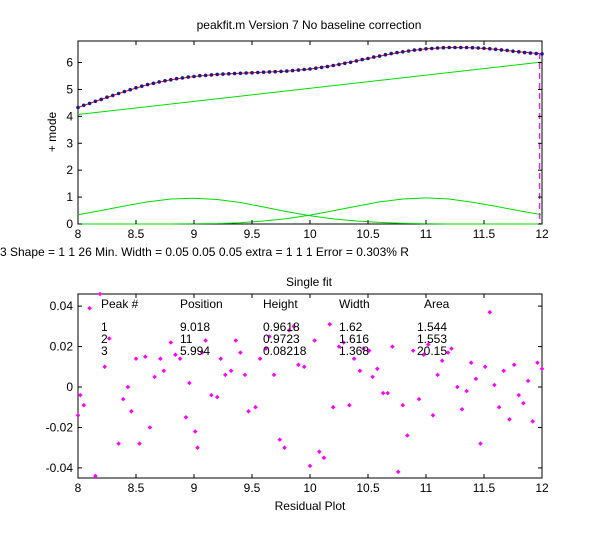 The height and width of the screenshot is (538, 599). What do you see at coordinates (104, 339) in the screenshot?
I see `peak-table-cell: 2` at bounding box center [104, 339].